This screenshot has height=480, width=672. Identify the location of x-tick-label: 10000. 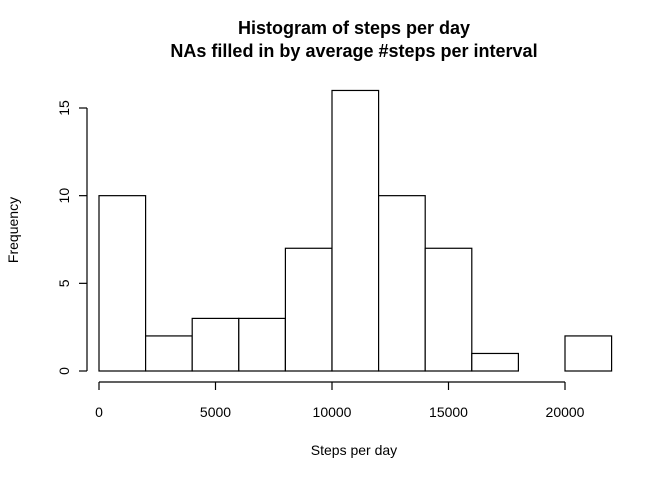
(332, 412).